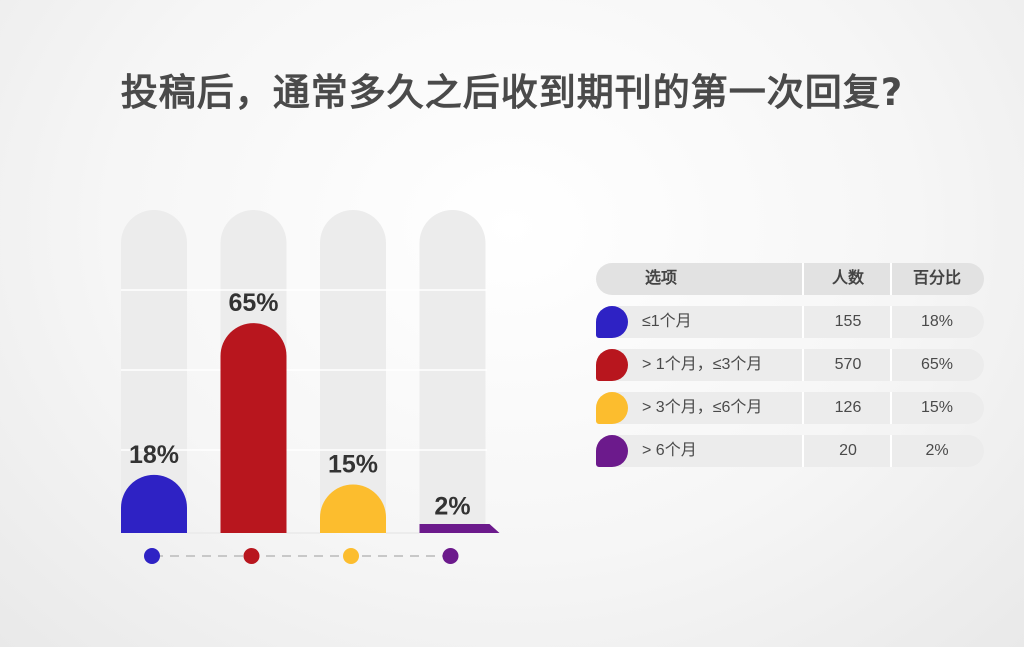 This screenshot has height=647, width=1024. I want to click on data-label: 65%, so click(253, 303).